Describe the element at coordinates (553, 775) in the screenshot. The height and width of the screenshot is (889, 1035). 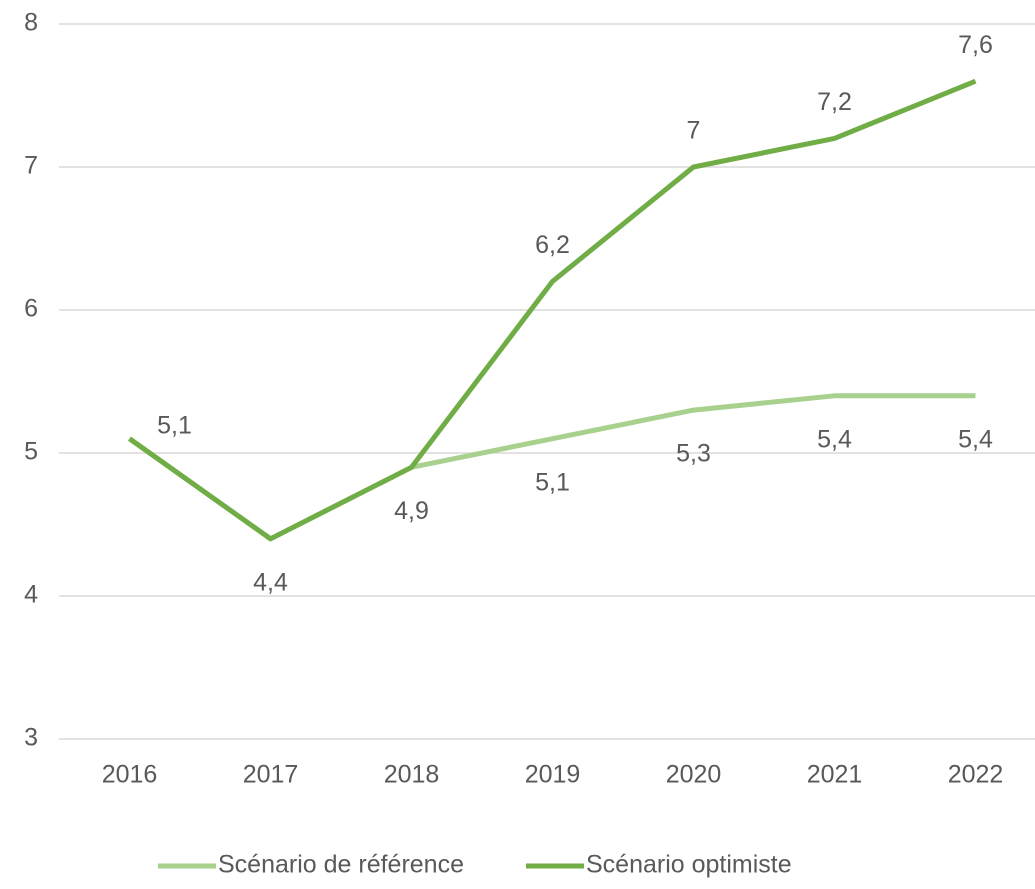
I see `x-tick-label: 2019` at that location.